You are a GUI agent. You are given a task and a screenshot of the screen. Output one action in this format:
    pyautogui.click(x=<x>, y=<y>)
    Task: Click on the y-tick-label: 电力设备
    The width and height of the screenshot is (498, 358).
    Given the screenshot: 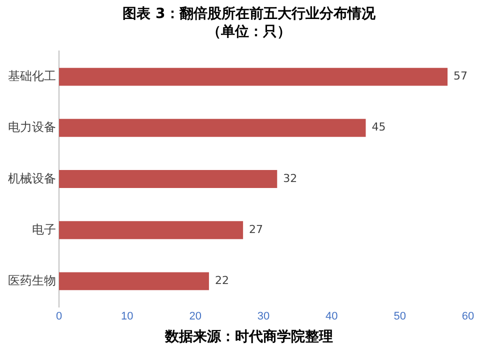 What is the action you would take?
    pyautogui.click(x=32, y=127)
    